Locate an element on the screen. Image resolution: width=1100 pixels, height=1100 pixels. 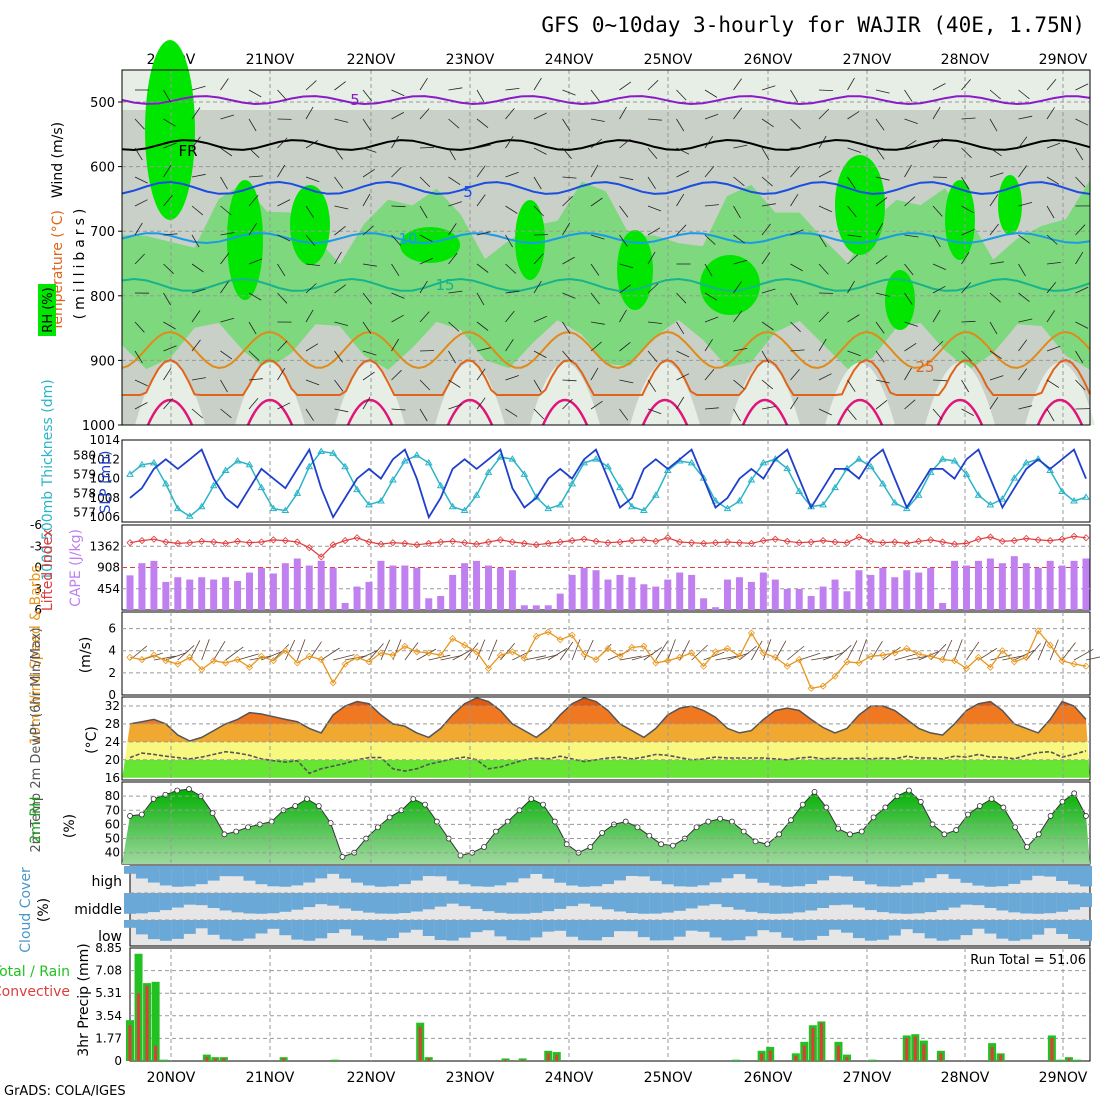
temp-band is located at coordinates (606, 750).